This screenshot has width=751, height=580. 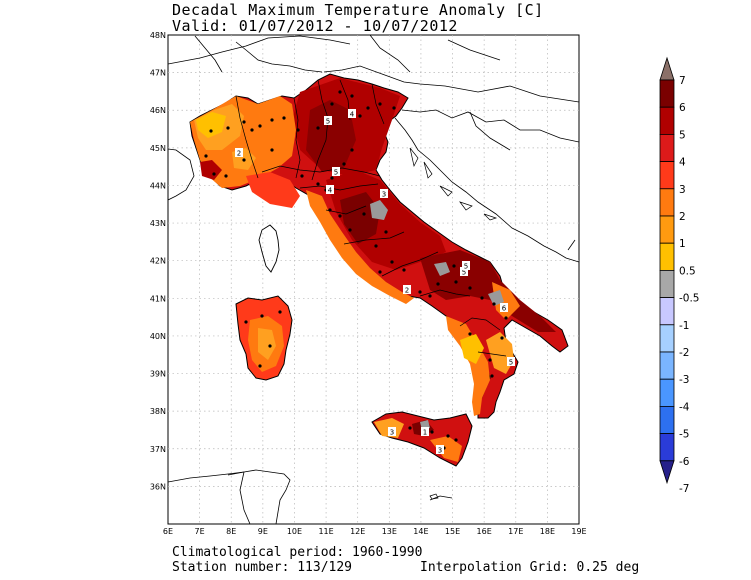 What do you see at coordinates (434, 496) in the screenshot?
I see `malta` at bounding box center [434, 496].